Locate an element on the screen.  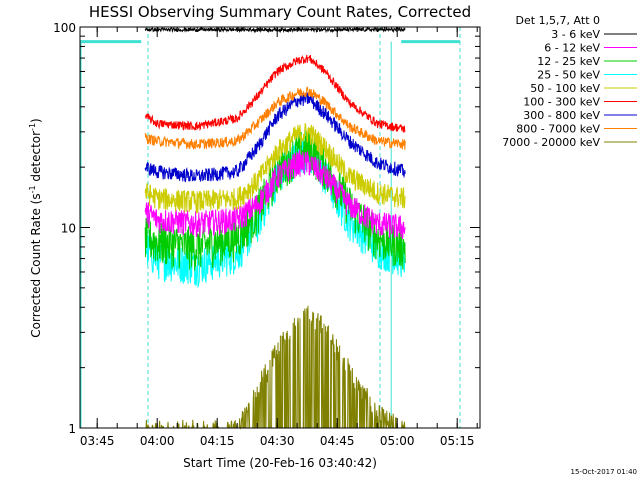
y-axis-label-end: ) is located at coordinates (36, 120).